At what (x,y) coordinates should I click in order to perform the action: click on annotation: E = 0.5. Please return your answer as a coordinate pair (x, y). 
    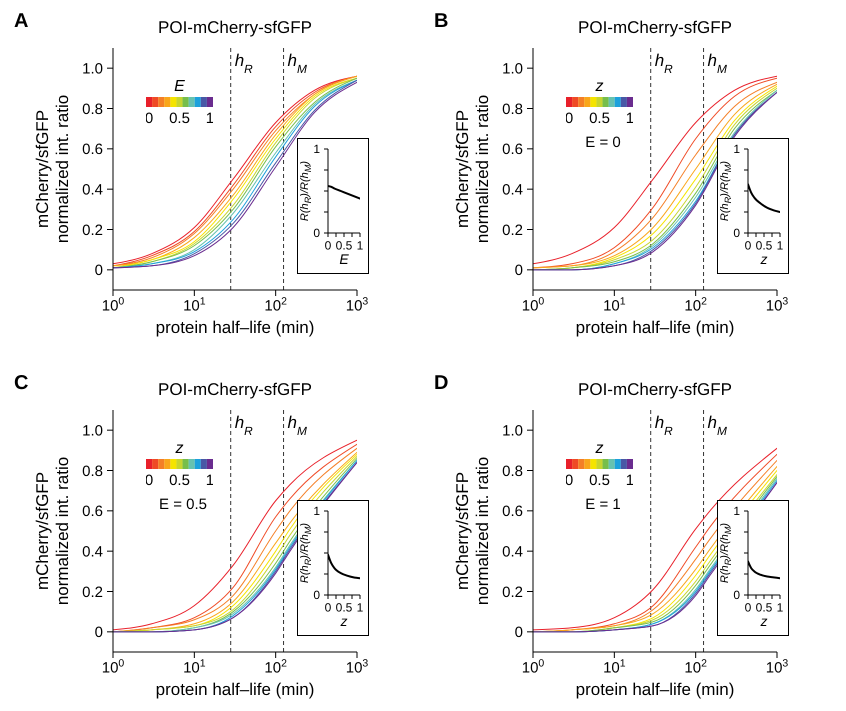
    Looking at the image, I should click on (183, 504).